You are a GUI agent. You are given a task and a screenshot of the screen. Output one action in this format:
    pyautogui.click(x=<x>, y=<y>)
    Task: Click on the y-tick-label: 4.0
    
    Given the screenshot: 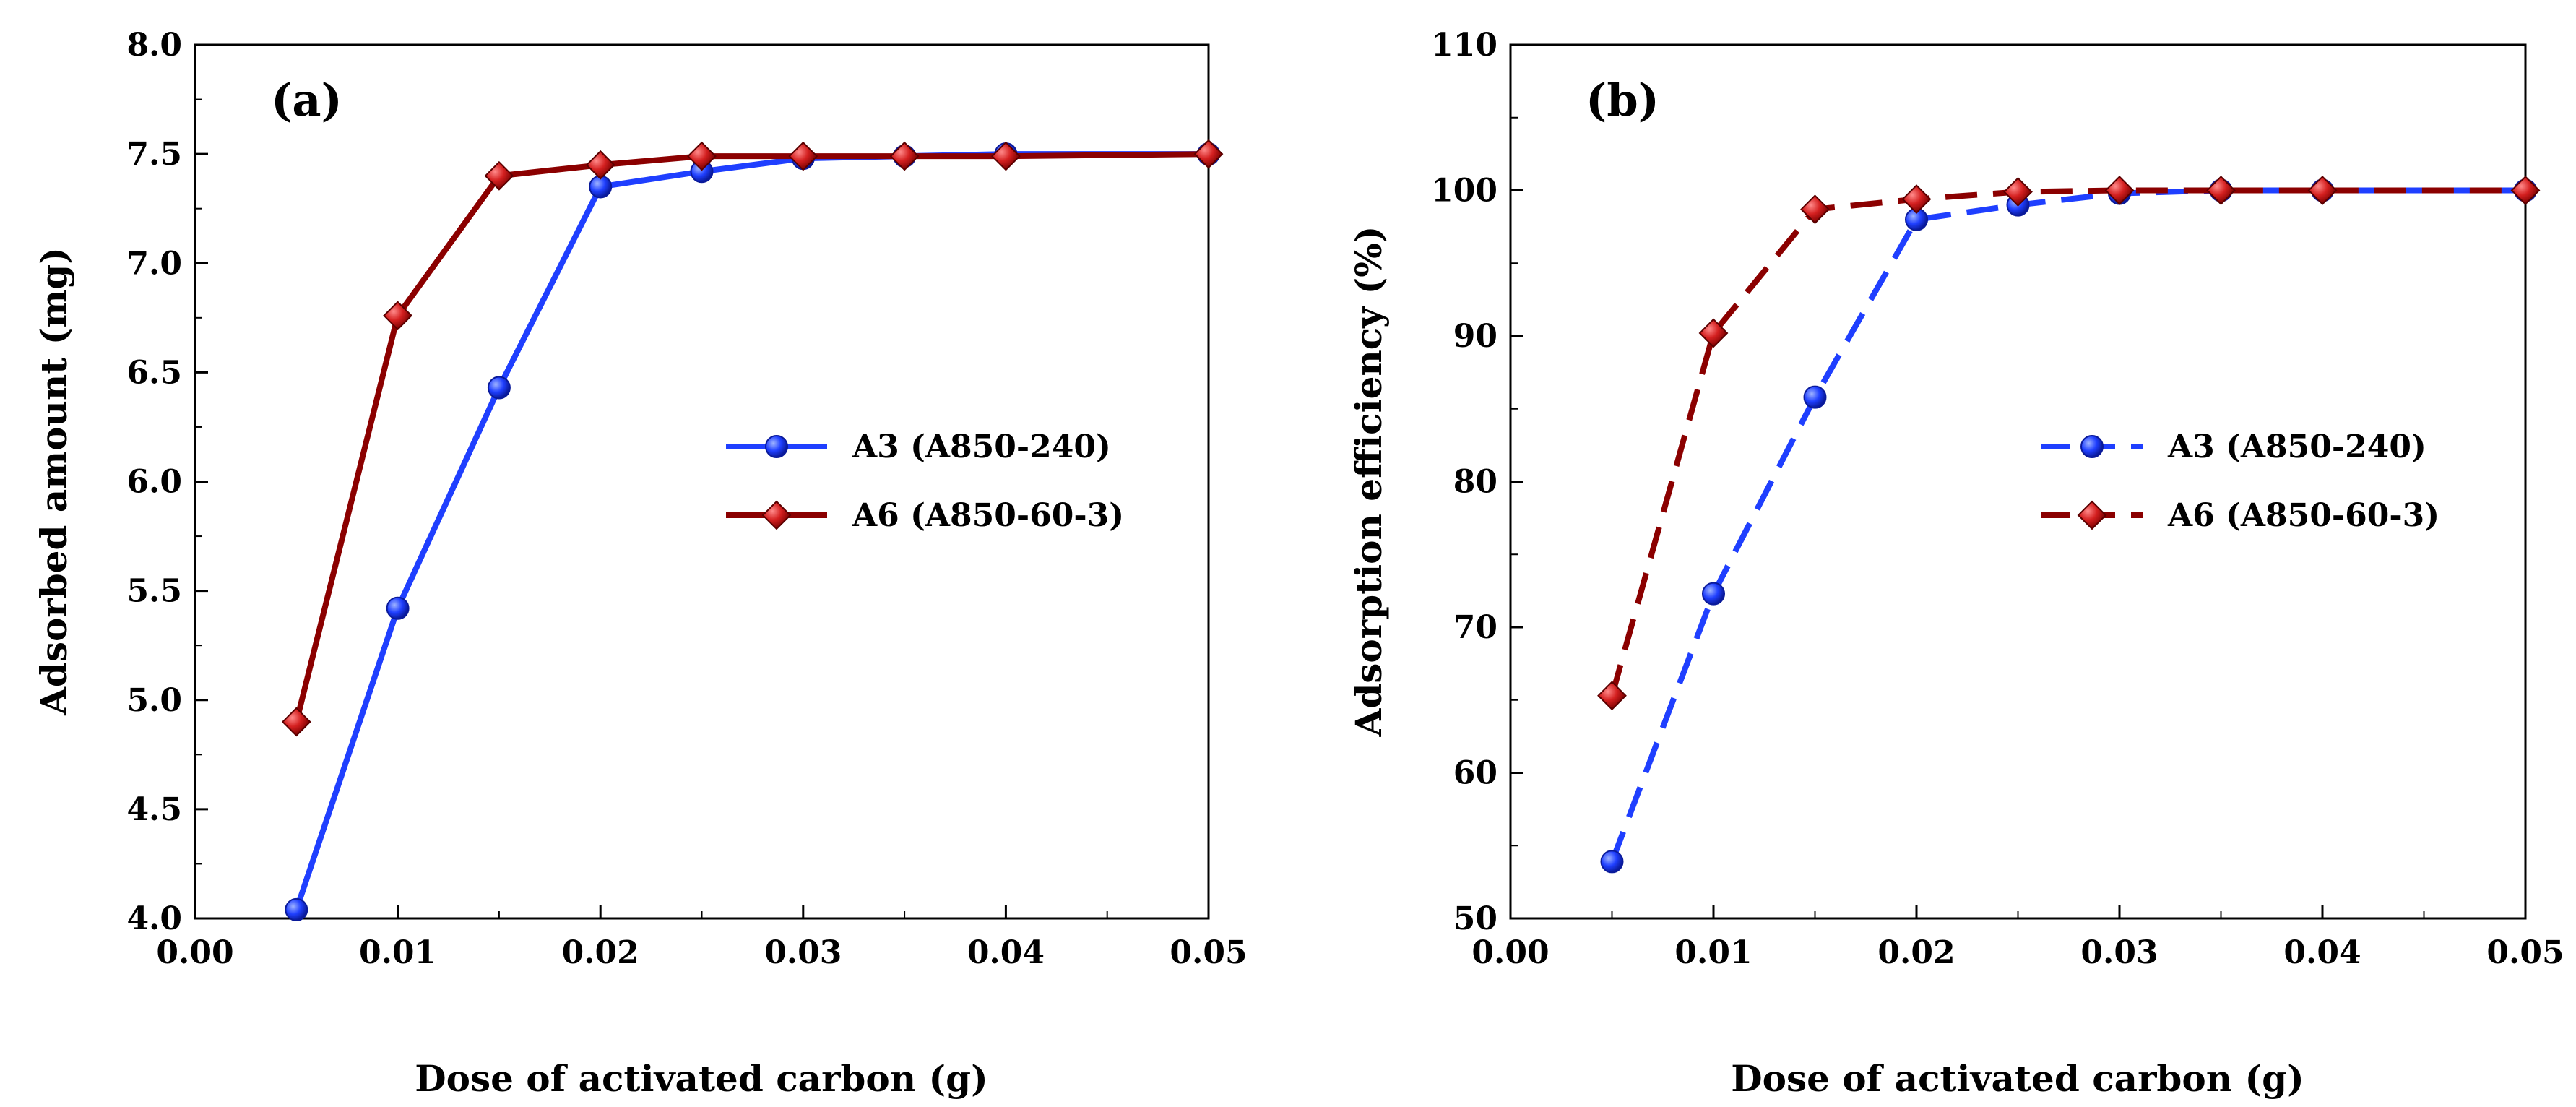 What is the action you would take?
    pyautogui.click(x=154, y=918)
    